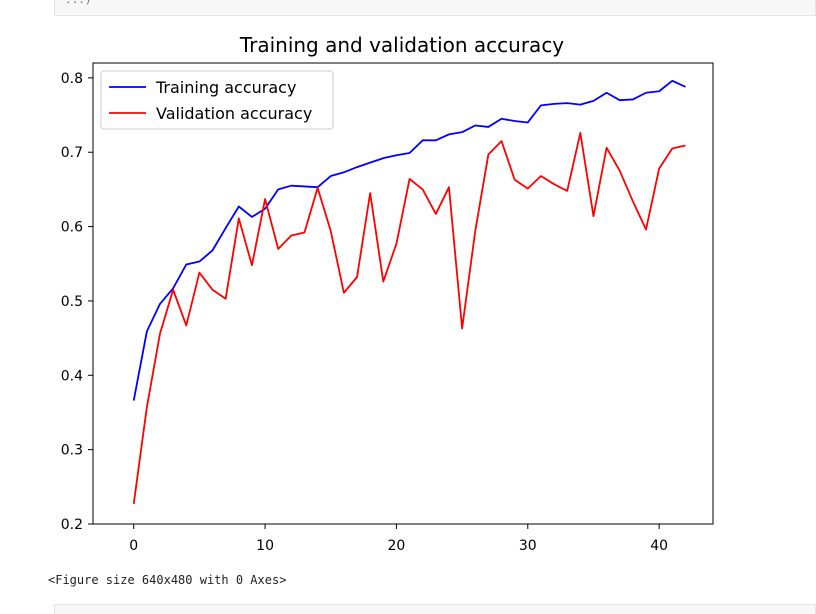 Image resolution: width=816 pixels, height=614 pixels. What do you see at coordinates (78, 3) in the screenshot?
I see `code-cell-tail: ...)` at bounding box center [78, 3].